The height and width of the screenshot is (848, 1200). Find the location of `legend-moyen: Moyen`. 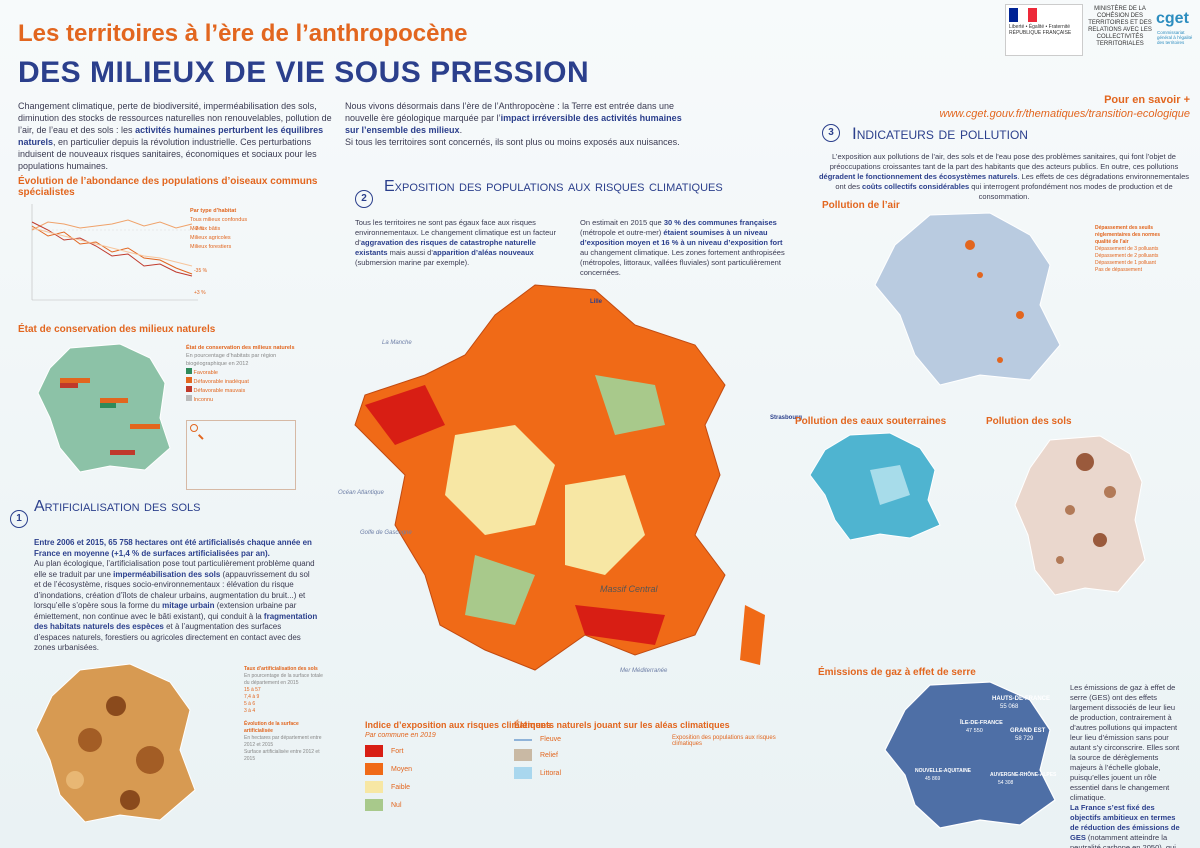

legend-moyen: Moyen is located at coordinates (458, 769).